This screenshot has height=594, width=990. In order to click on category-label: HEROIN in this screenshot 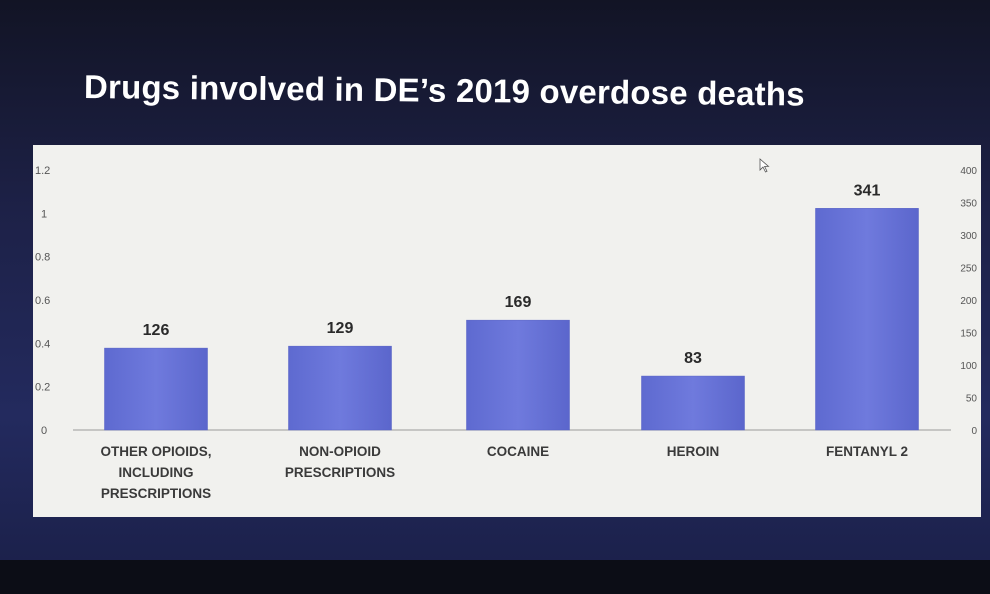, I will do `click(693, 451)`.